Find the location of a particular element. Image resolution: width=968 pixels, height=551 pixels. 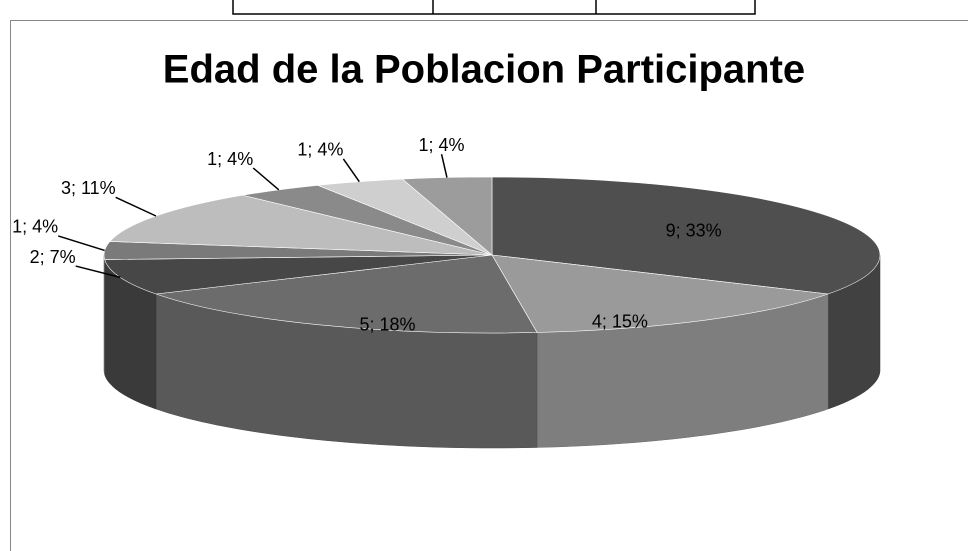

data-label: 3; 11% is located at coordinates (88, 188).